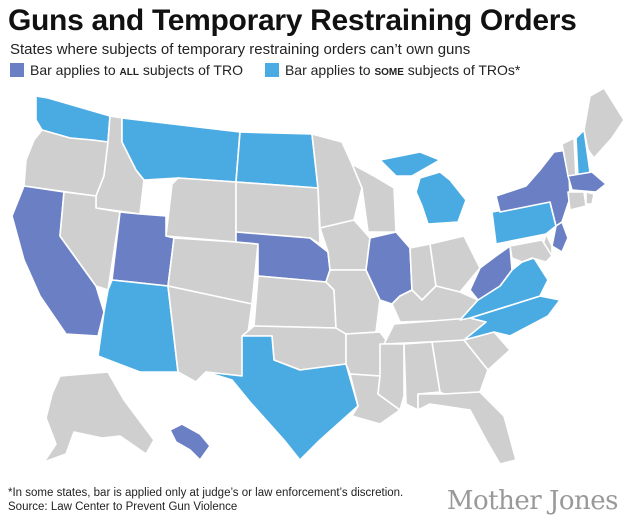  Describe the element at coordinates (577, 201) in the screenshot. I see `state-connecticut` at that location.